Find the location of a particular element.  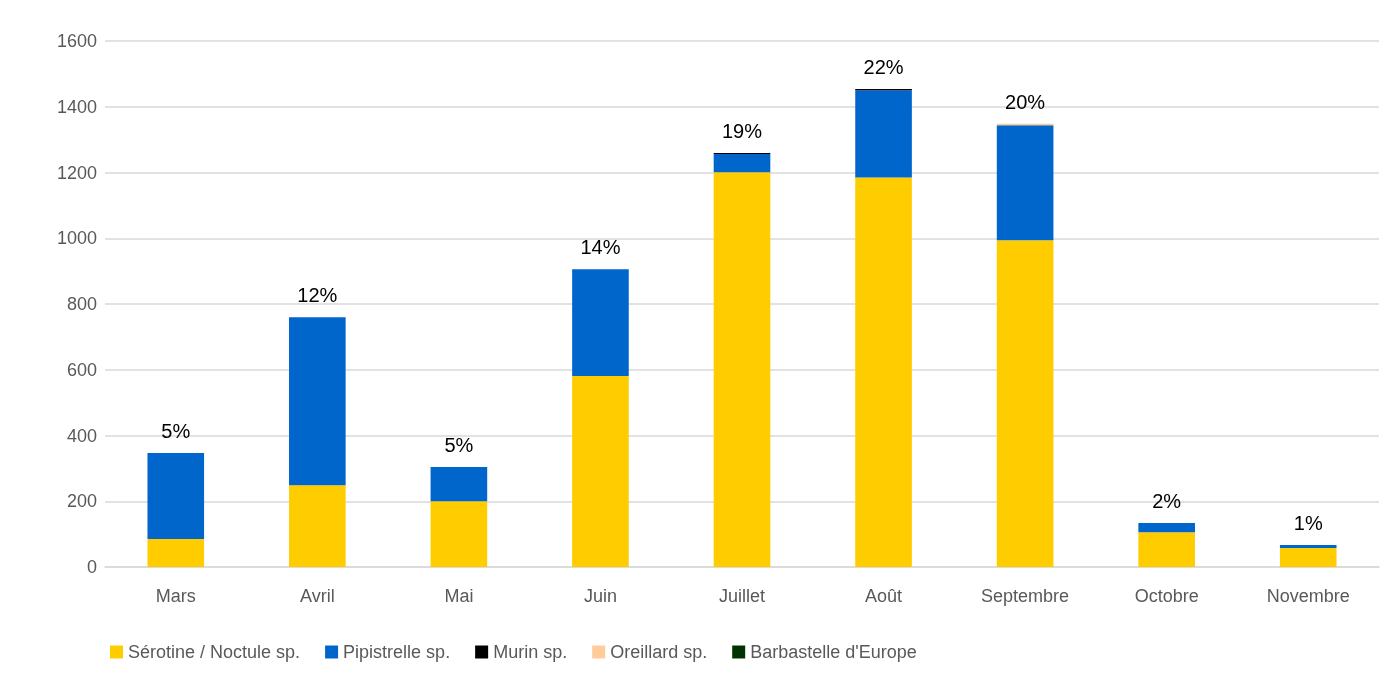

annotation: 12% is located at coordinates (317, 295).